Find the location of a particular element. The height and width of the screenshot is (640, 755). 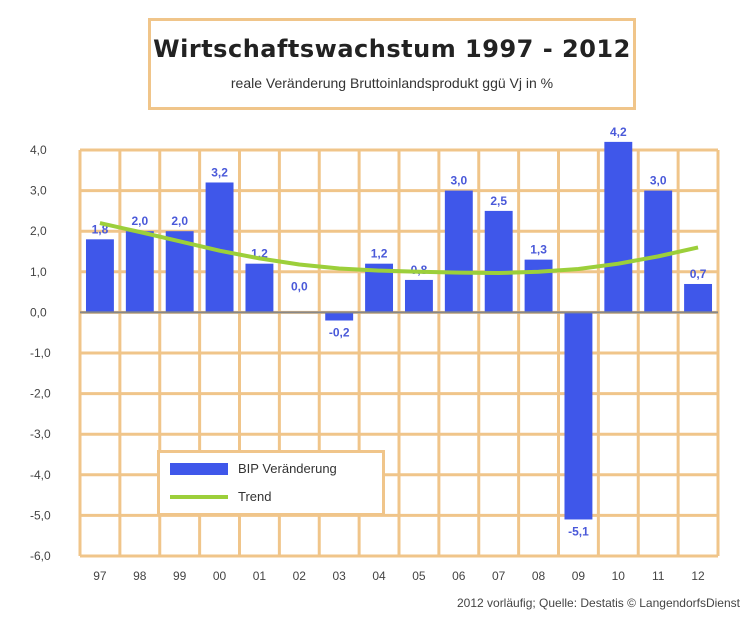

x-tick-label: 03 is located at coordinates (340, 576).